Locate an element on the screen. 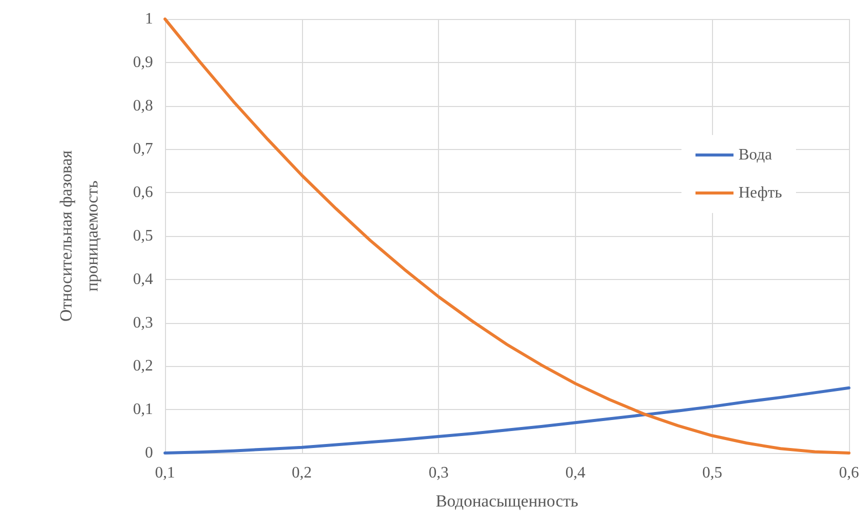  y-tick-label: 0,3 is located at coordinates (143, 323).